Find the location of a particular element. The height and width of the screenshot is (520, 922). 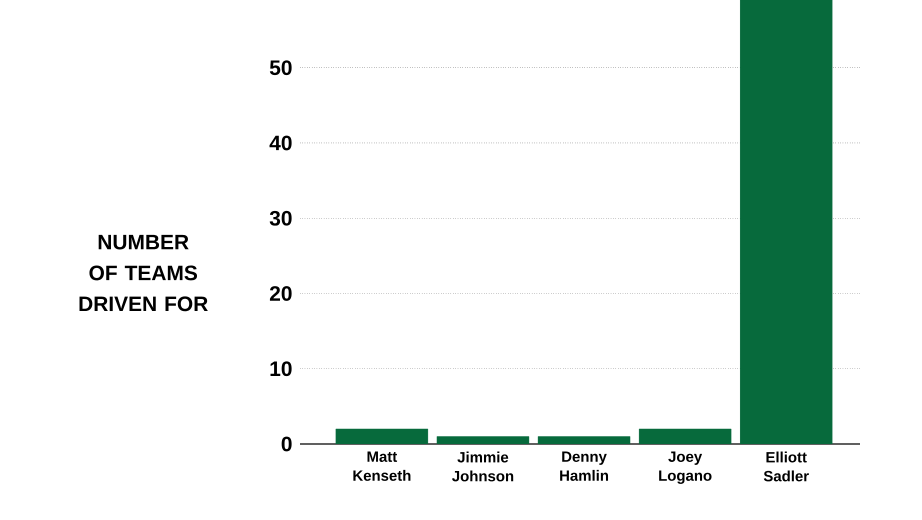

y-tick-label: 30 is located at coordinates (281, 218).